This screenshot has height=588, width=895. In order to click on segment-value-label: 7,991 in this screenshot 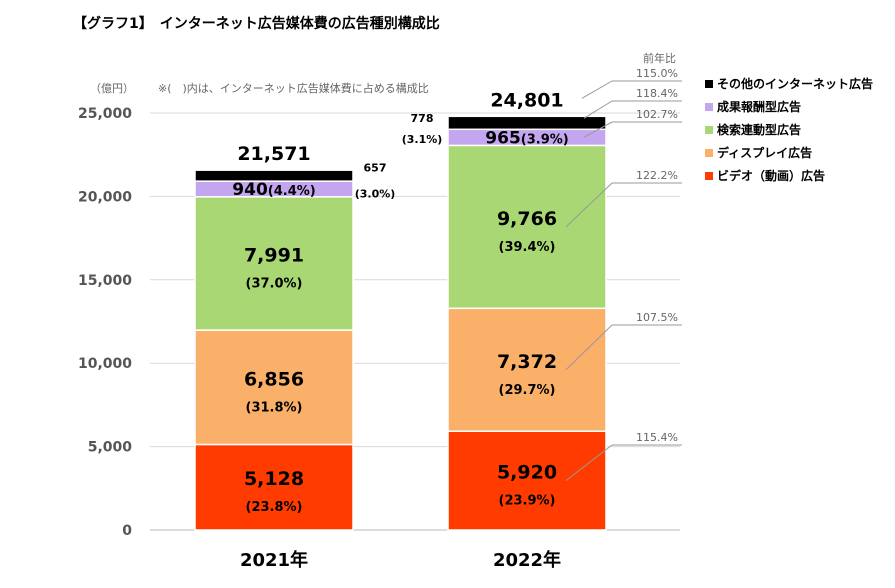, I will do `click(274, 255)`.